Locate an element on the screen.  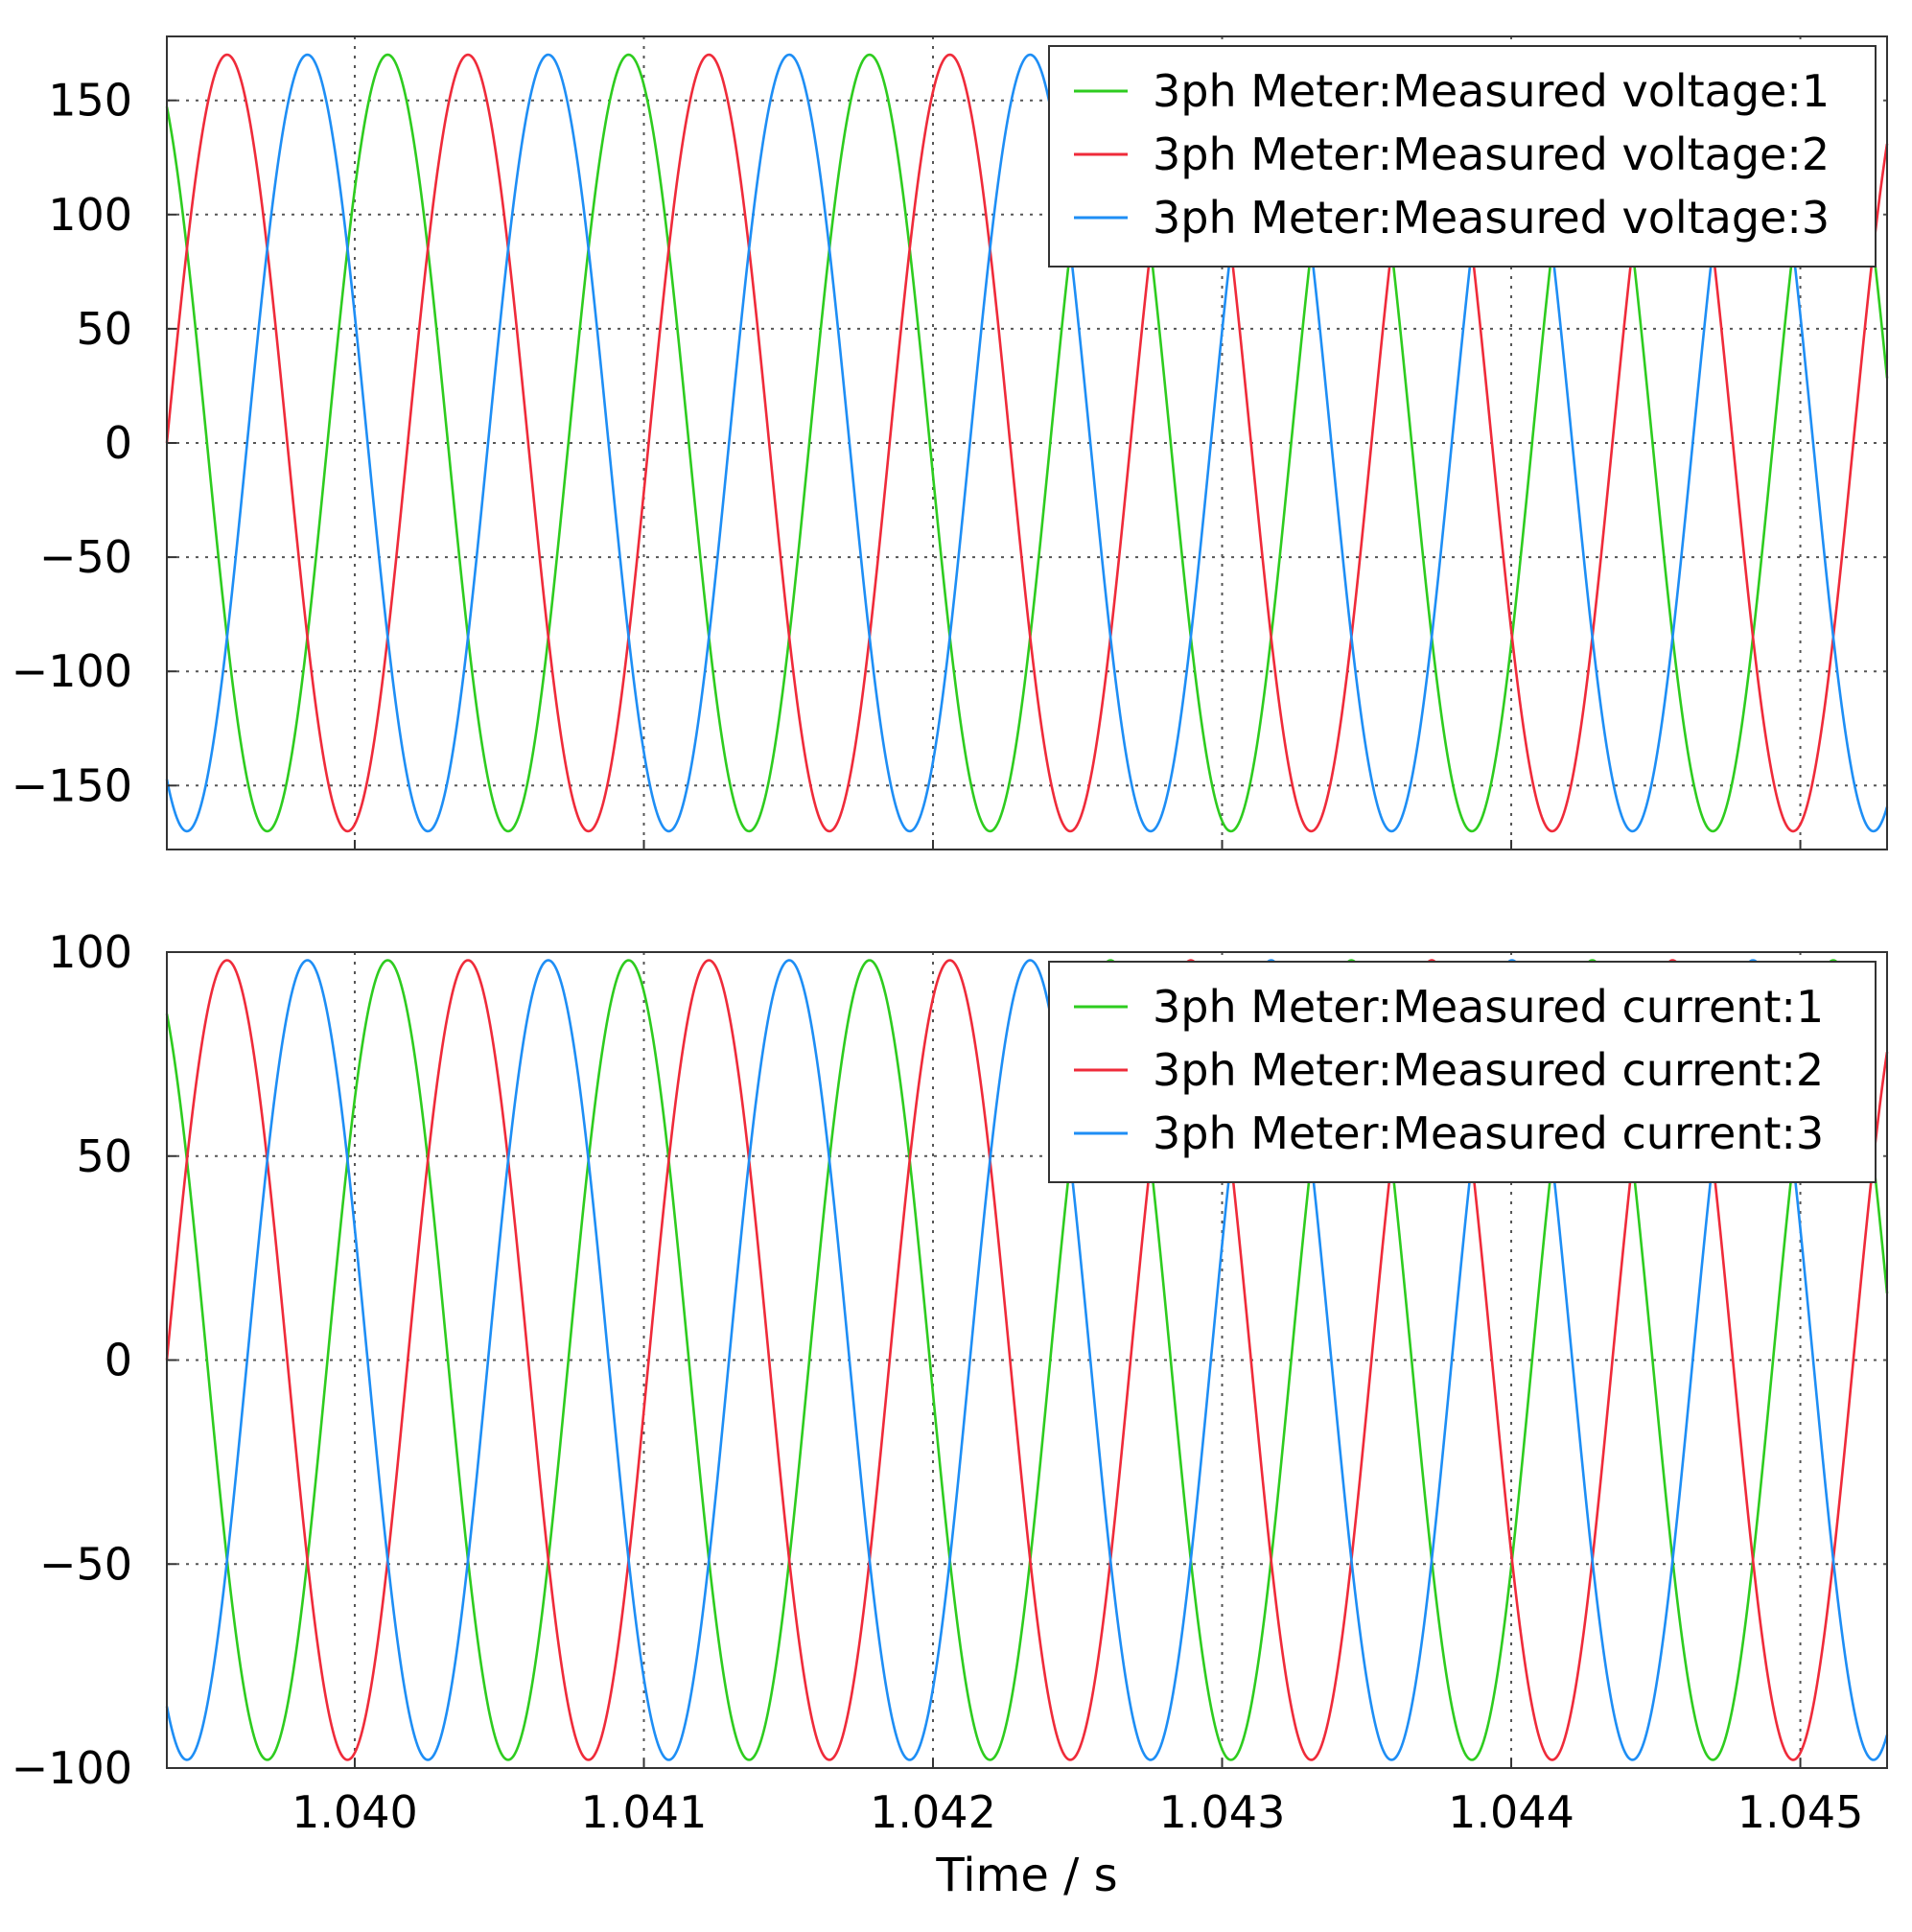
legend-label-3: 3ph Meter:Measured voltage:3 is located at coordinates (1492, 218).